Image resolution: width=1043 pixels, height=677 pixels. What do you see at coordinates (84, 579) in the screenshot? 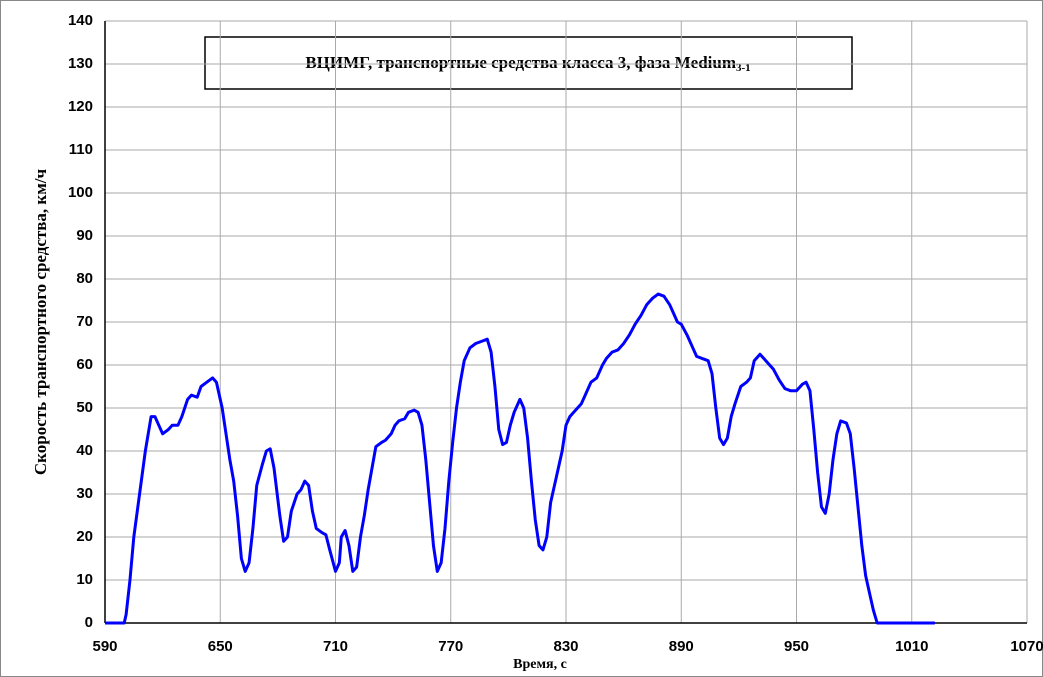
I see `y-tick-label: 10` at bounding box center [84, 579].